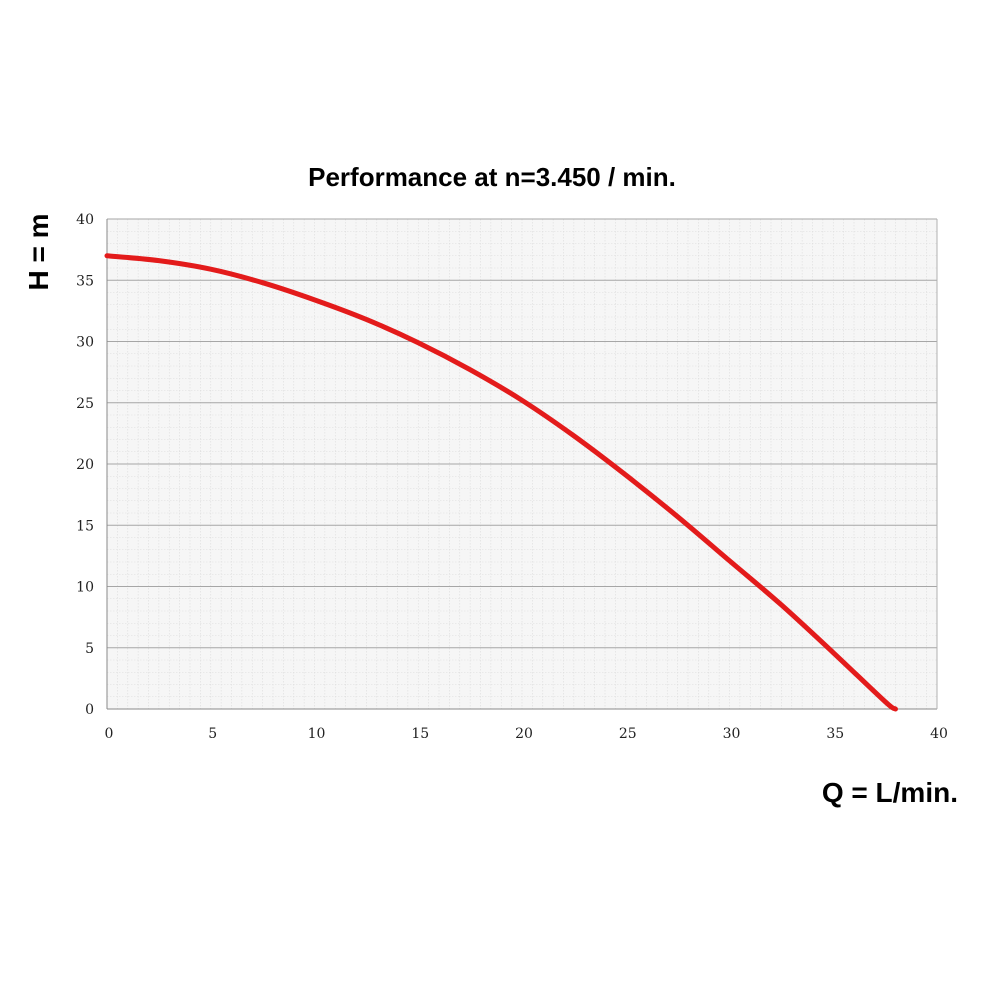 Image resolution: width=1000 pixels, height=1000 pixels. What do you see at coordinates (85, 404) in the screenshot?
I see `y-tick-label: 25` at bounding box center [85, 404].